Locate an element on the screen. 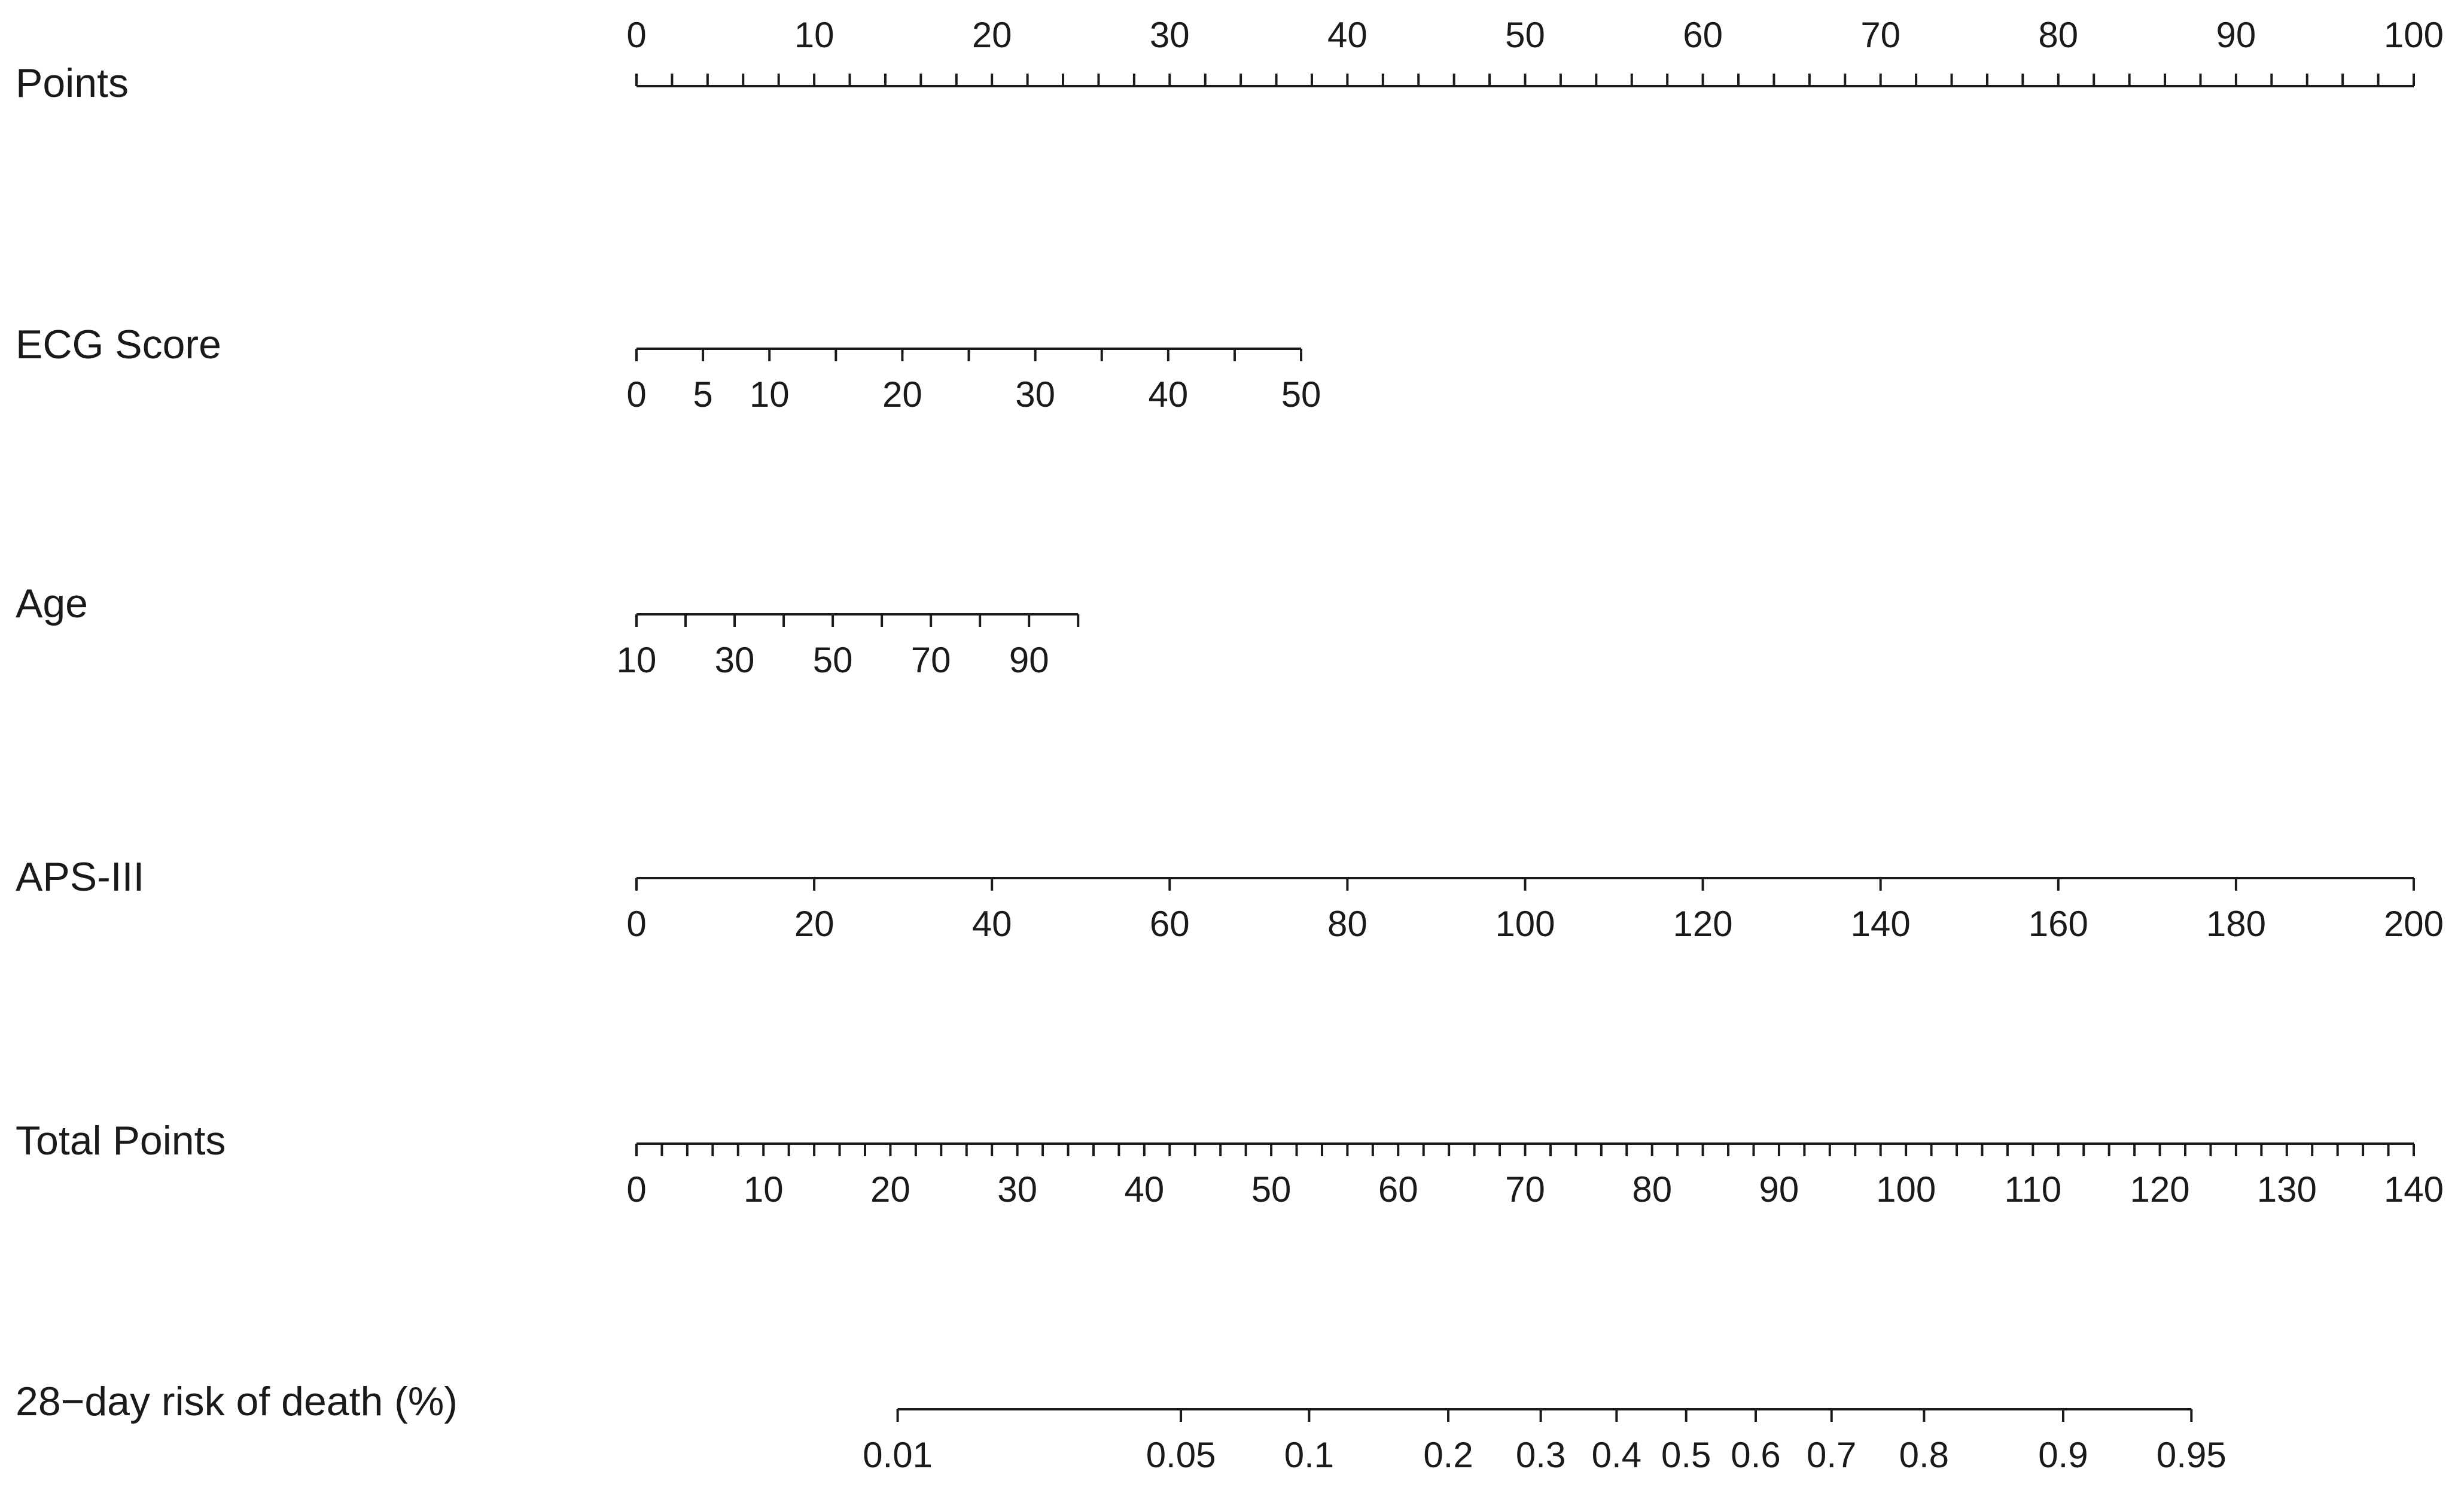 The image size is (2464, 1493). row-label: Points is located at coordinates (72, 83).